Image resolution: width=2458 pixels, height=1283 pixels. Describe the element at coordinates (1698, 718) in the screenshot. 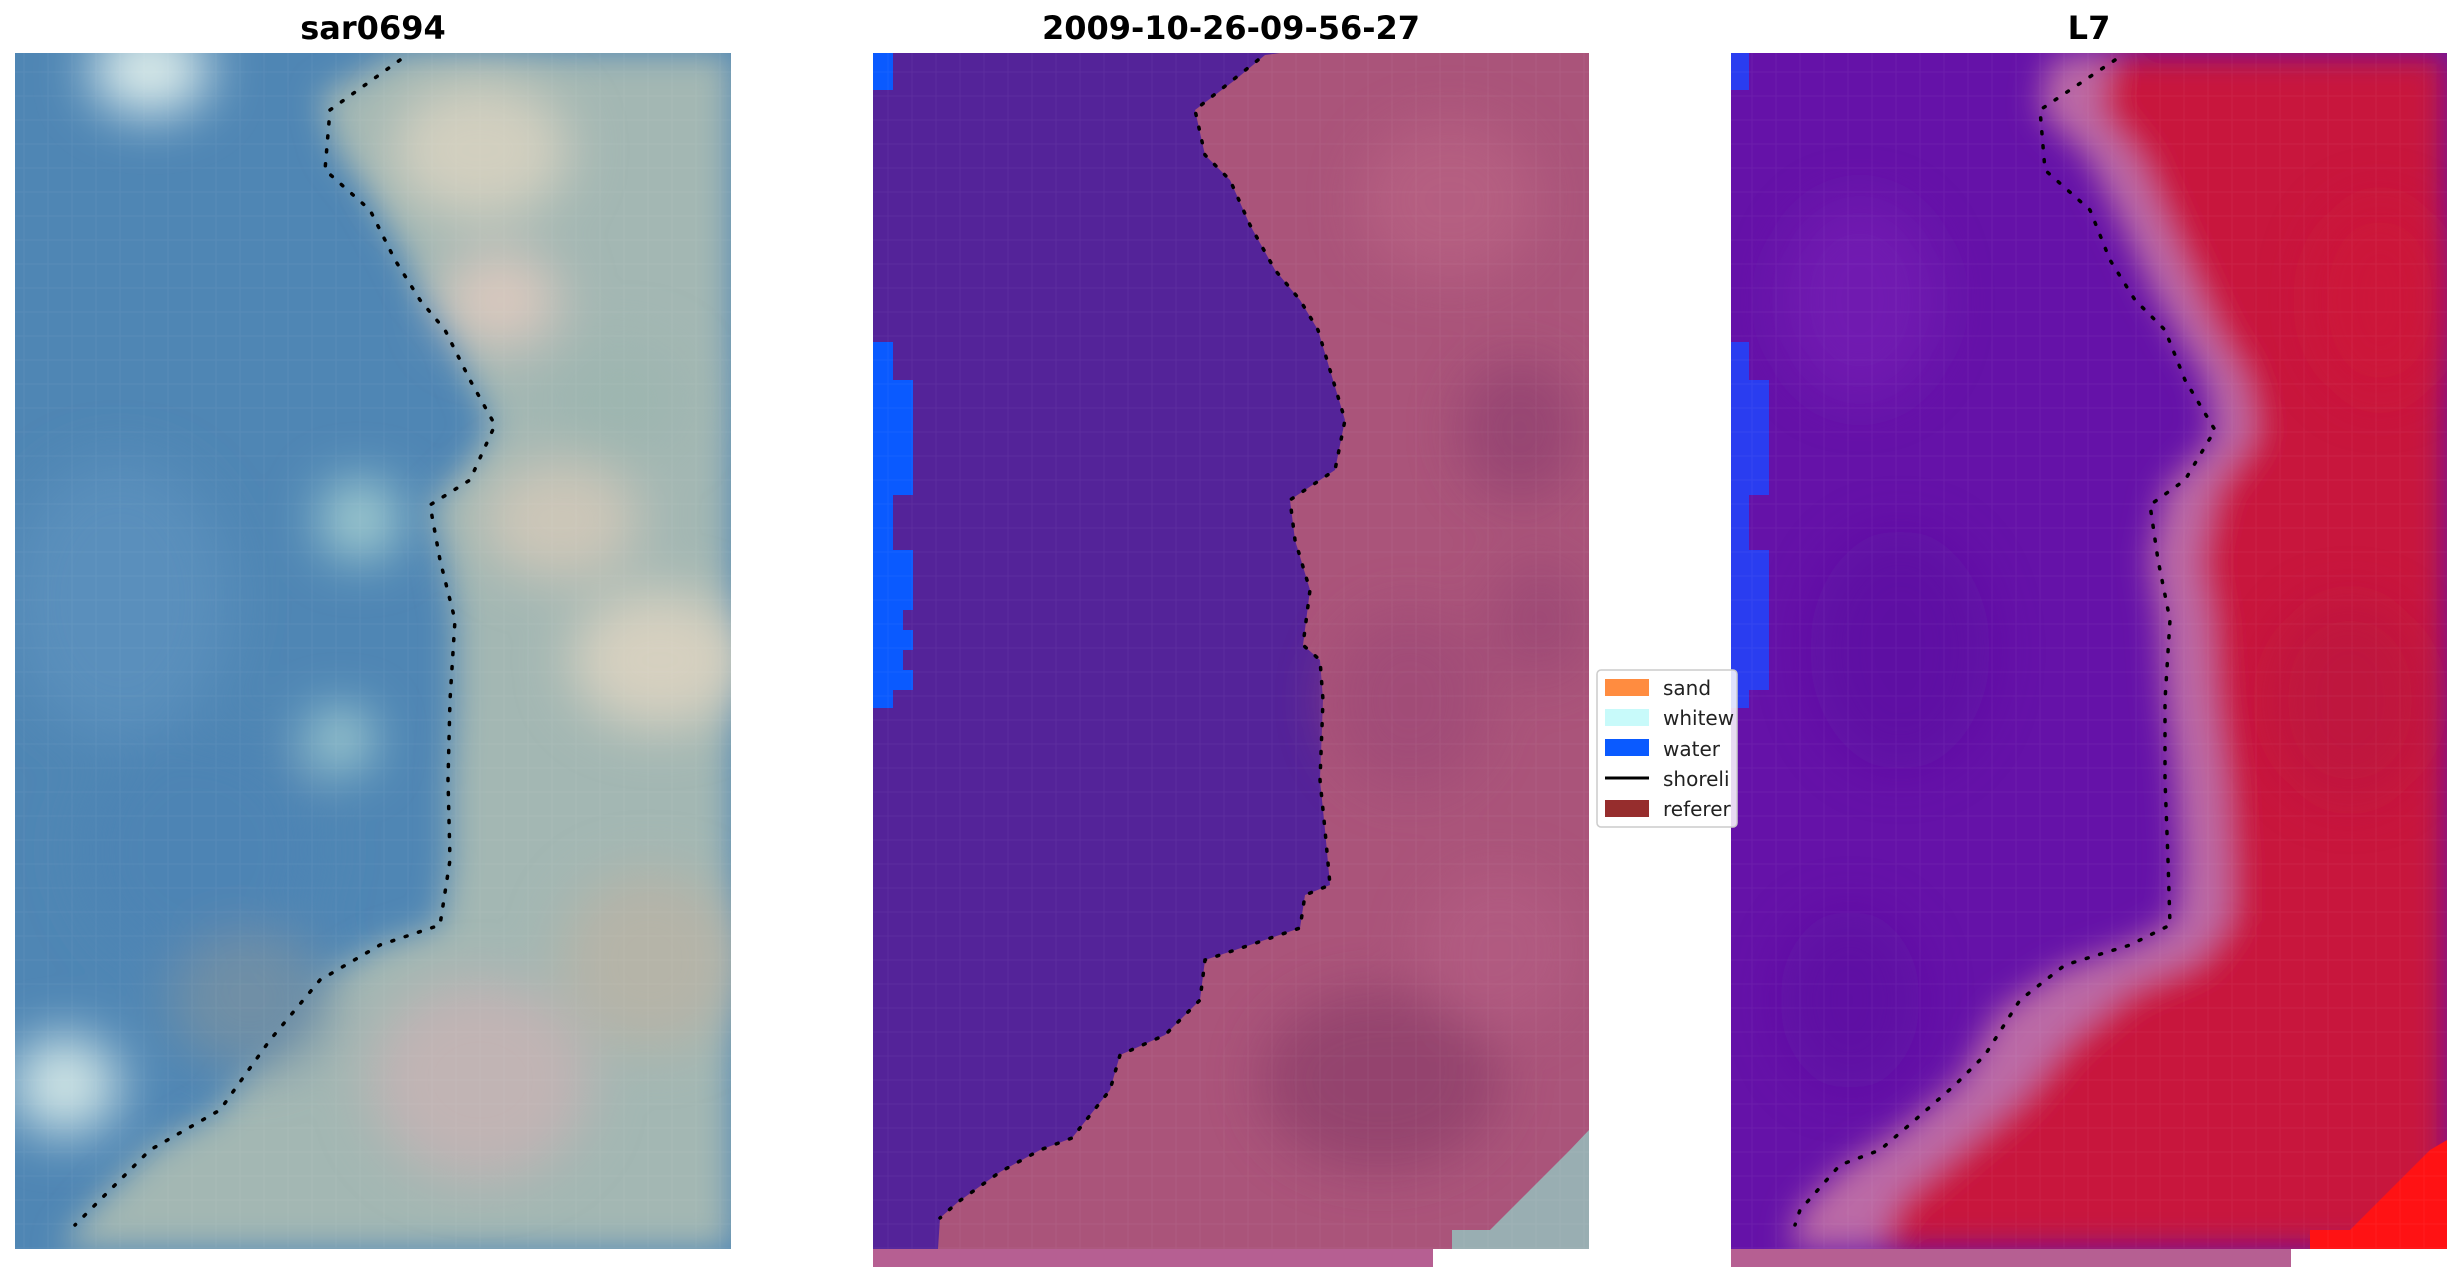

I see `legend-label-whitewater: whitew` at that location.